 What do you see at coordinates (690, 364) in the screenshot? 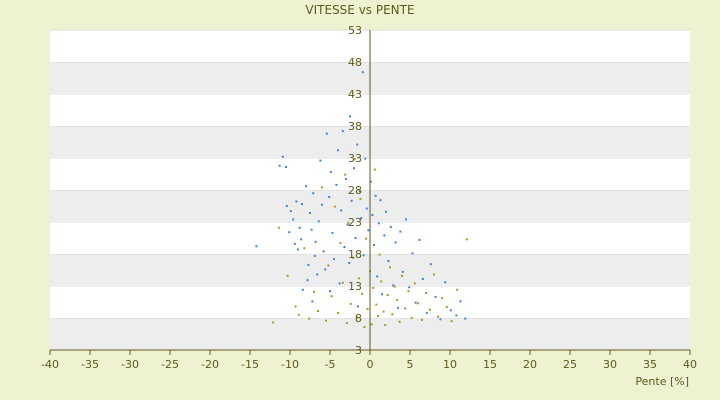
I see `x-tick-label: 40` at bounding box center [690, 364].